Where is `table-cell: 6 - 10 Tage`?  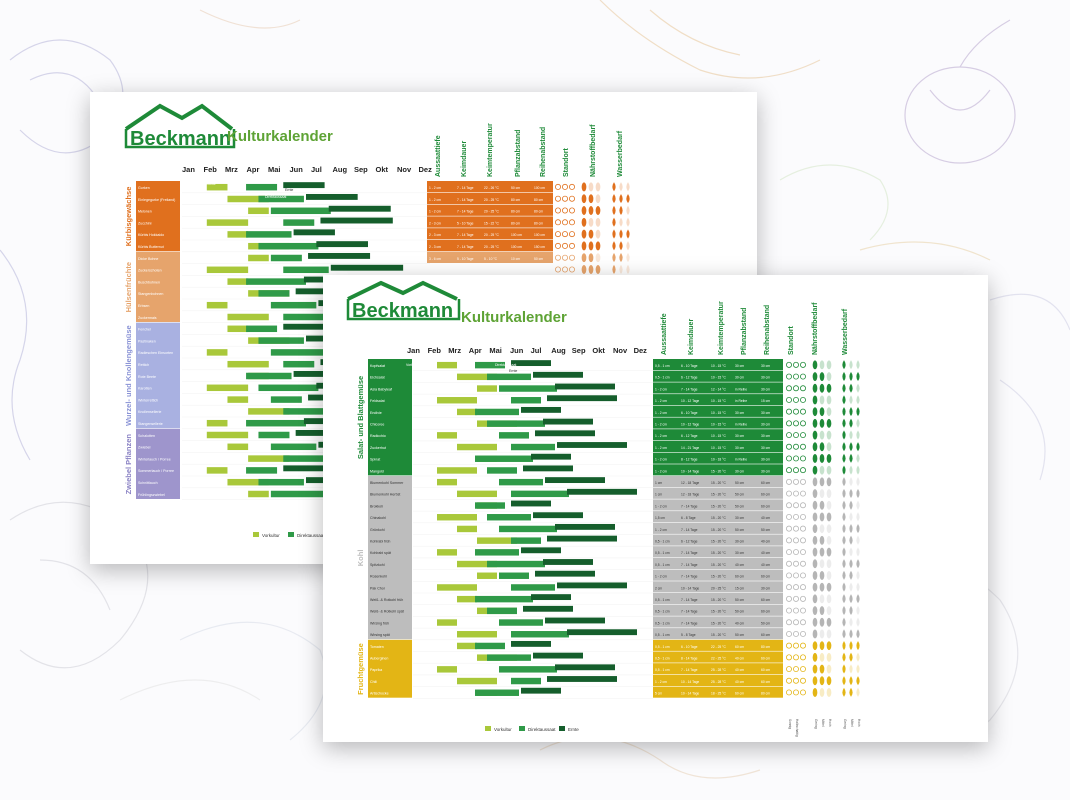
table-cell: 6 - 10 Tage is located at coordinates (689, 413).